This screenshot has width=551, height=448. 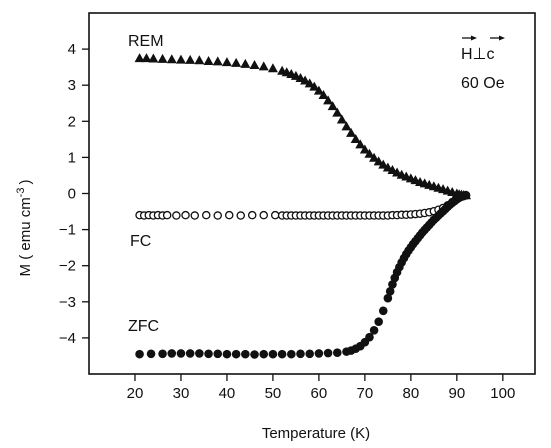 I want to click on y-axis-title: M ( emu cm-3), so click(x=24, y=228).